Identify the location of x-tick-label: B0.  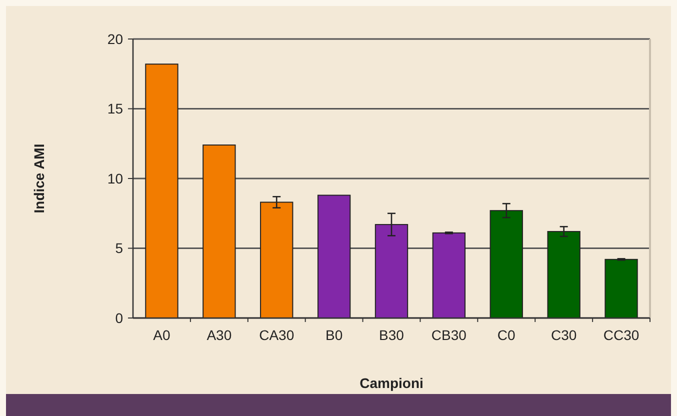
(334, 335).